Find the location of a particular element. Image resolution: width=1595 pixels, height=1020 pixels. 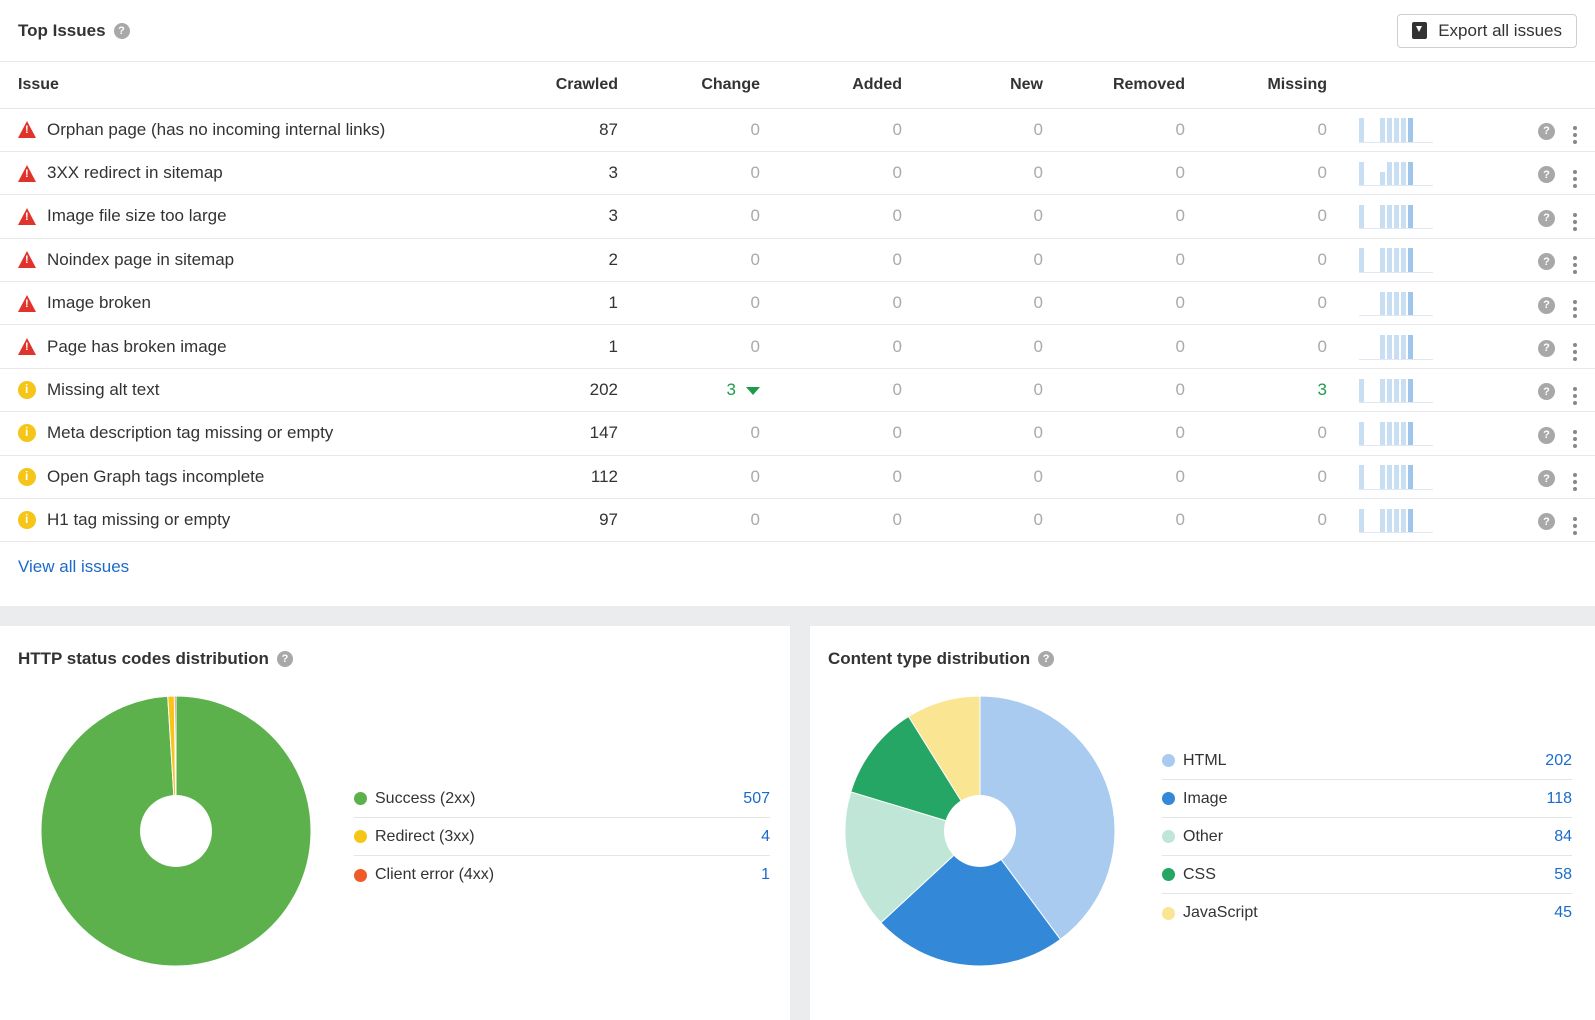

issue-name: Image broken is located at coordinates (99, 303).